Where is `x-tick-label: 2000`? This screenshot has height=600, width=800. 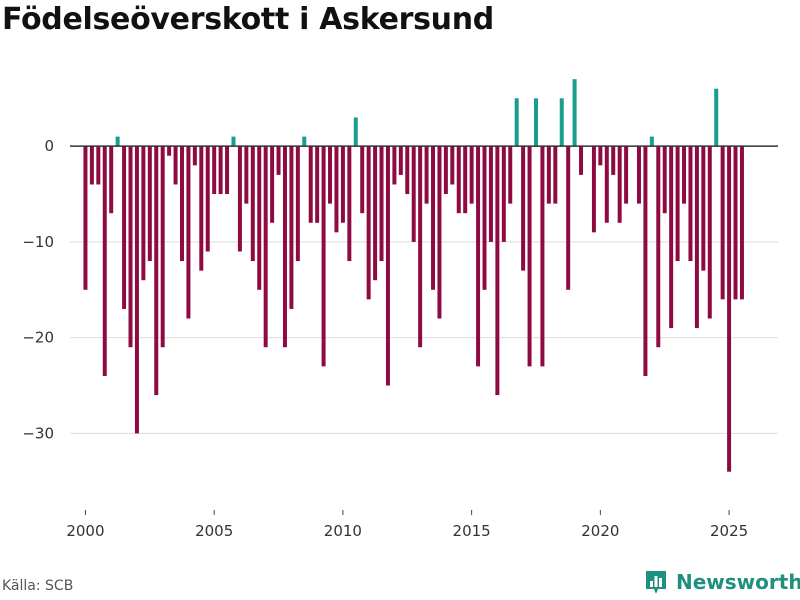
x-tick-label: 2000 is located at coordinates (85, 531).